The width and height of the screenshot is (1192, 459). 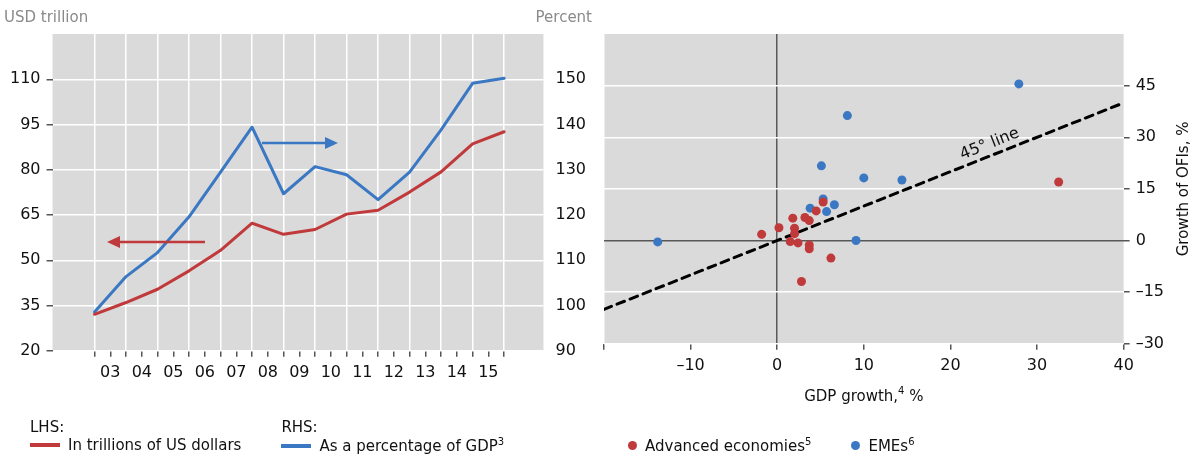 What do you see at coordinates (457, 371) in the screenshot?
I see `x-tick-label: 14` at bounding box center [457, 371].